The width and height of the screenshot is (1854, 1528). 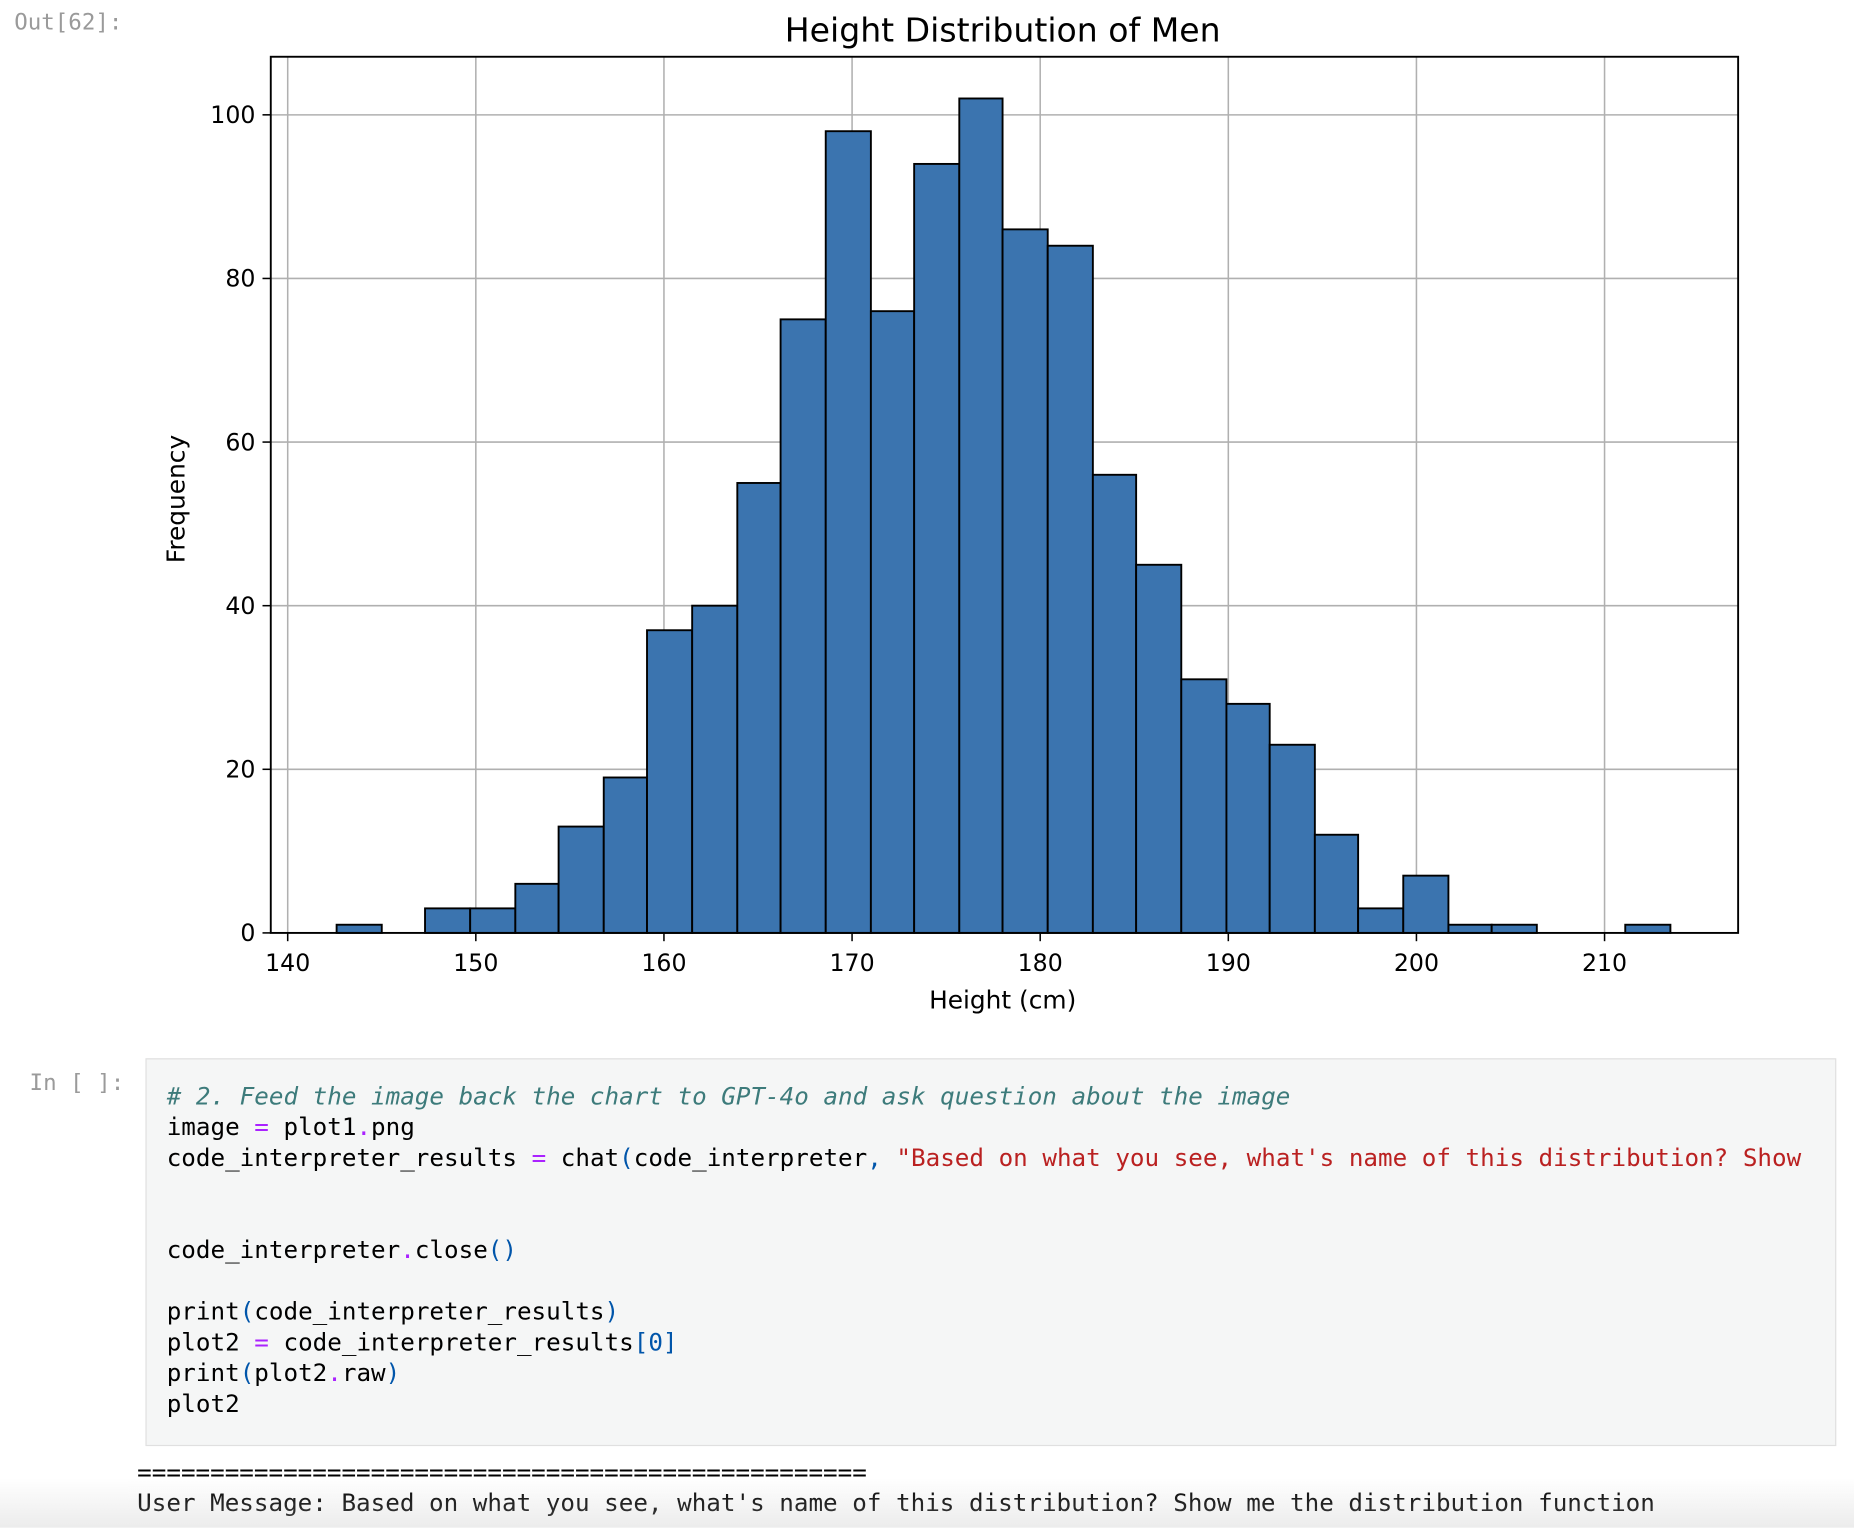 I want to click on code-line: plot2, so click(x=984, y=1403).